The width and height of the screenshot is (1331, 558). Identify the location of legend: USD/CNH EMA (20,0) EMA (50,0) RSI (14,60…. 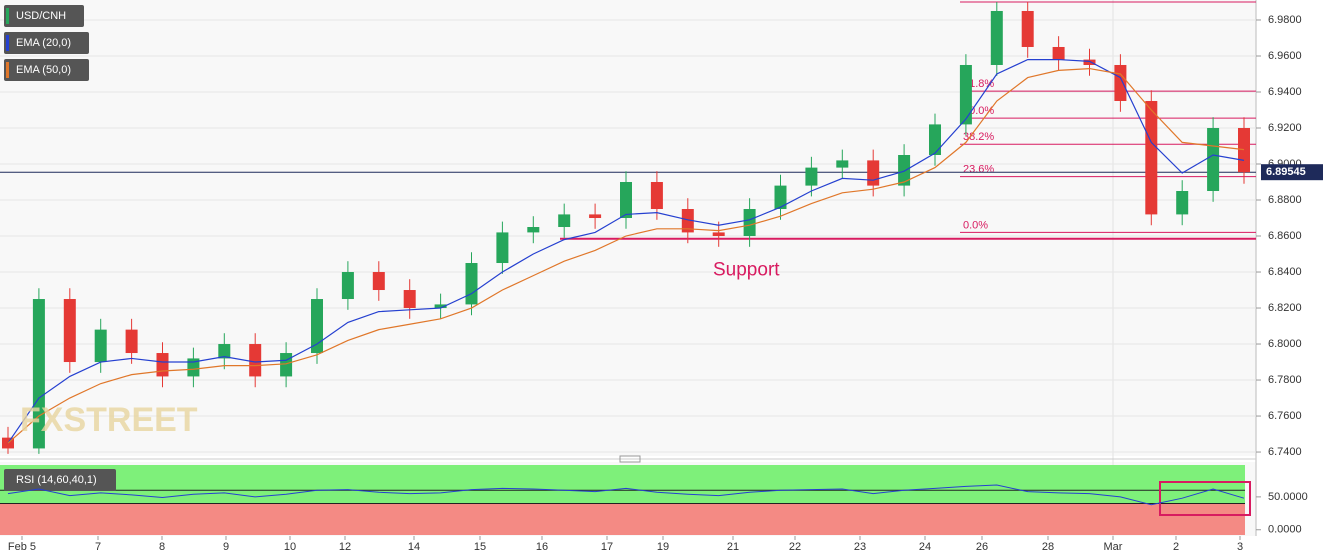
(60, 248).